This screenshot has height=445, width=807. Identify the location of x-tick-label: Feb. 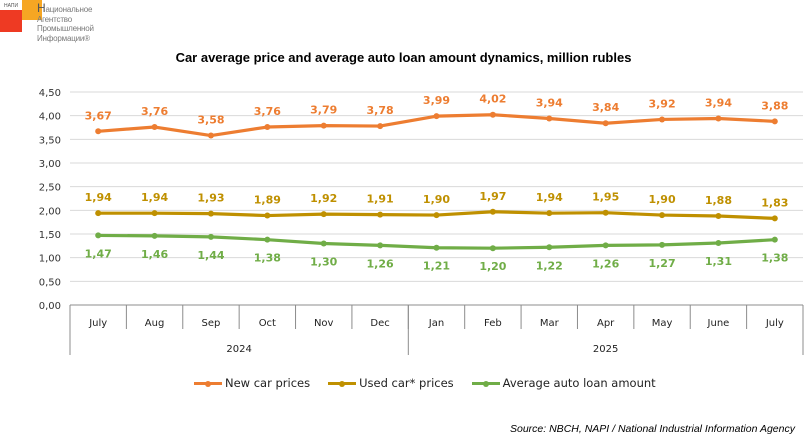
(493, 323).